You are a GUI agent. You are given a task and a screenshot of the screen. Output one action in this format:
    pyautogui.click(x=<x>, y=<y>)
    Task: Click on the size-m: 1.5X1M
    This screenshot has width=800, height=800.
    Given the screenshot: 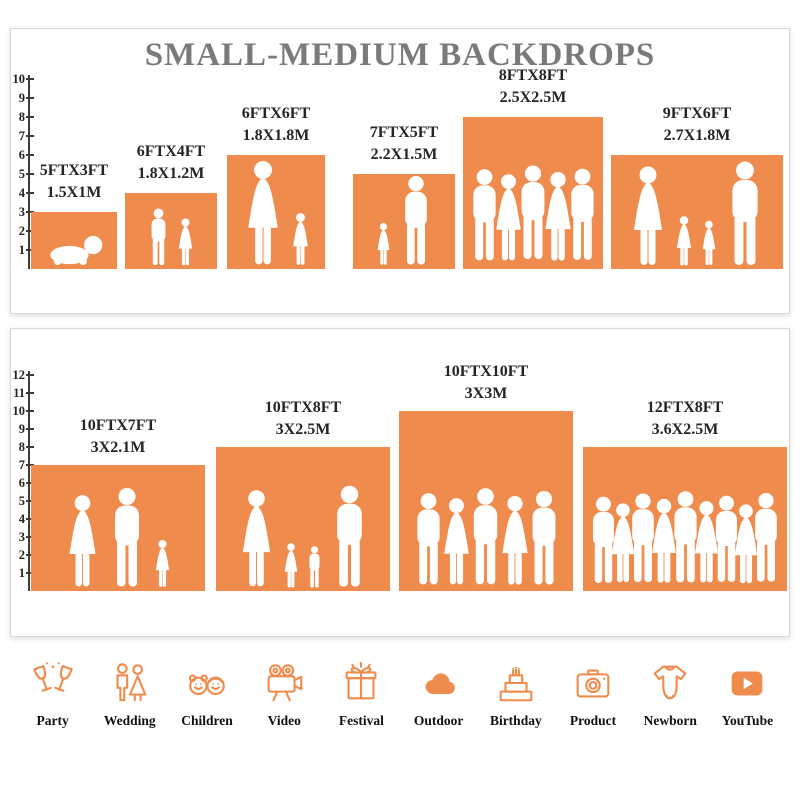 What is the action you would take?
    pyautogui.click(x=74, y=193)
    